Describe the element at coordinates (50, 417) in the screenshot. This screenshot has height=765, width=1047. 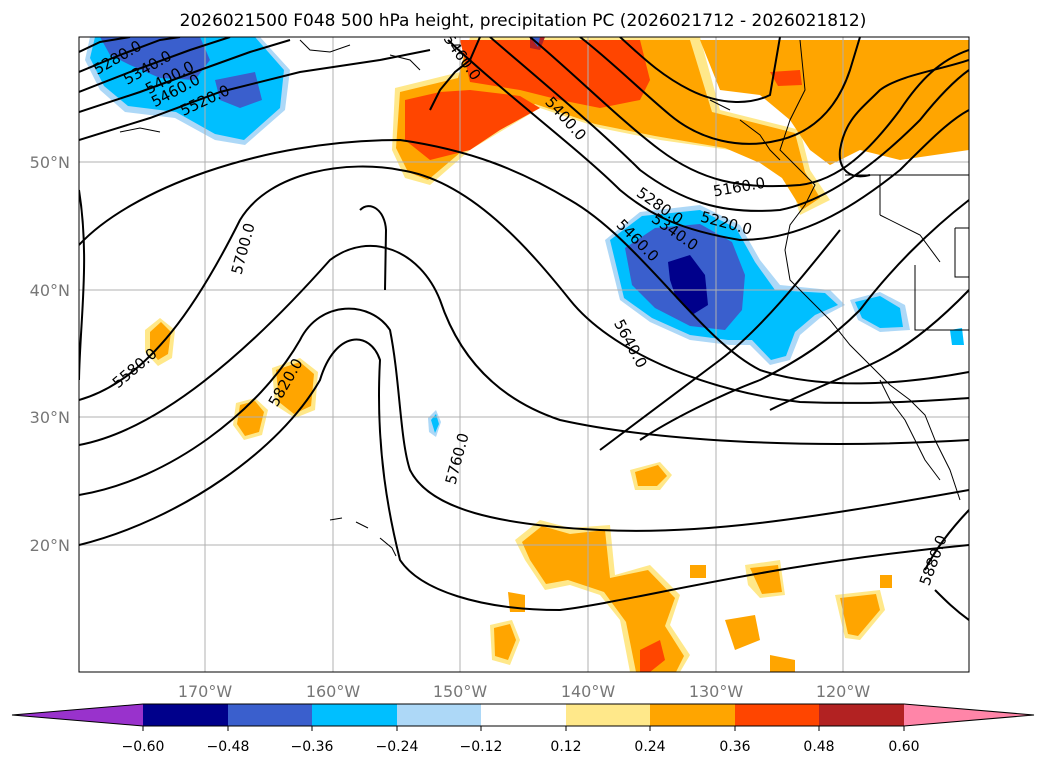
I see `lat-label: 30°N` at that location.